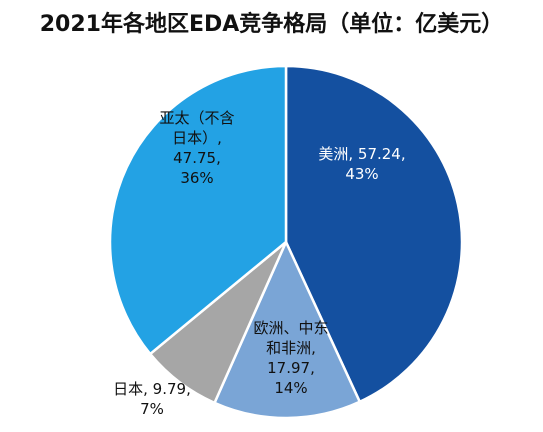 Image resolution: width=543 pixels, height=432 pixels. I want to click on slice-label-line: 日本）,, so click(197, 138).